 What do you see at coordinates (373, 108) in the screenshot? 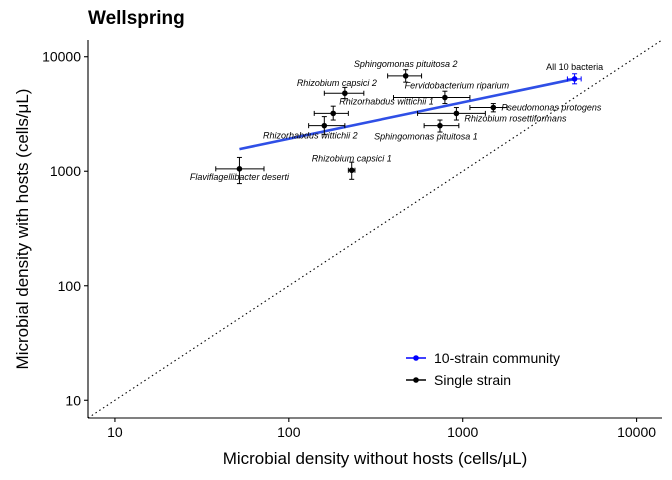
I see `data-point: Rhizorhabdus wittichii 1` at bounding box center [373, 108].